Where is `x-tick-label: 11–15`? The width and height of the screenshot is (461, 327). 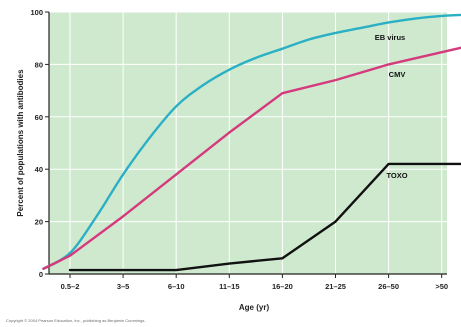
x-tick-label: 11–15 is located at coordinates (229, 286).